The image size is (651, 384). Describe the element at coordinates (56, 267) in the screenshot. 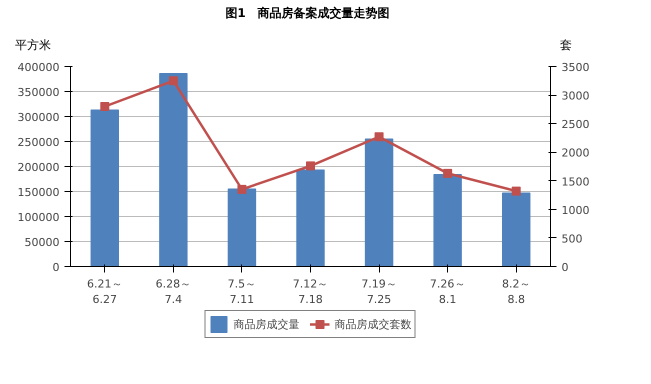

I see `y-tick-label: 0` at that location.